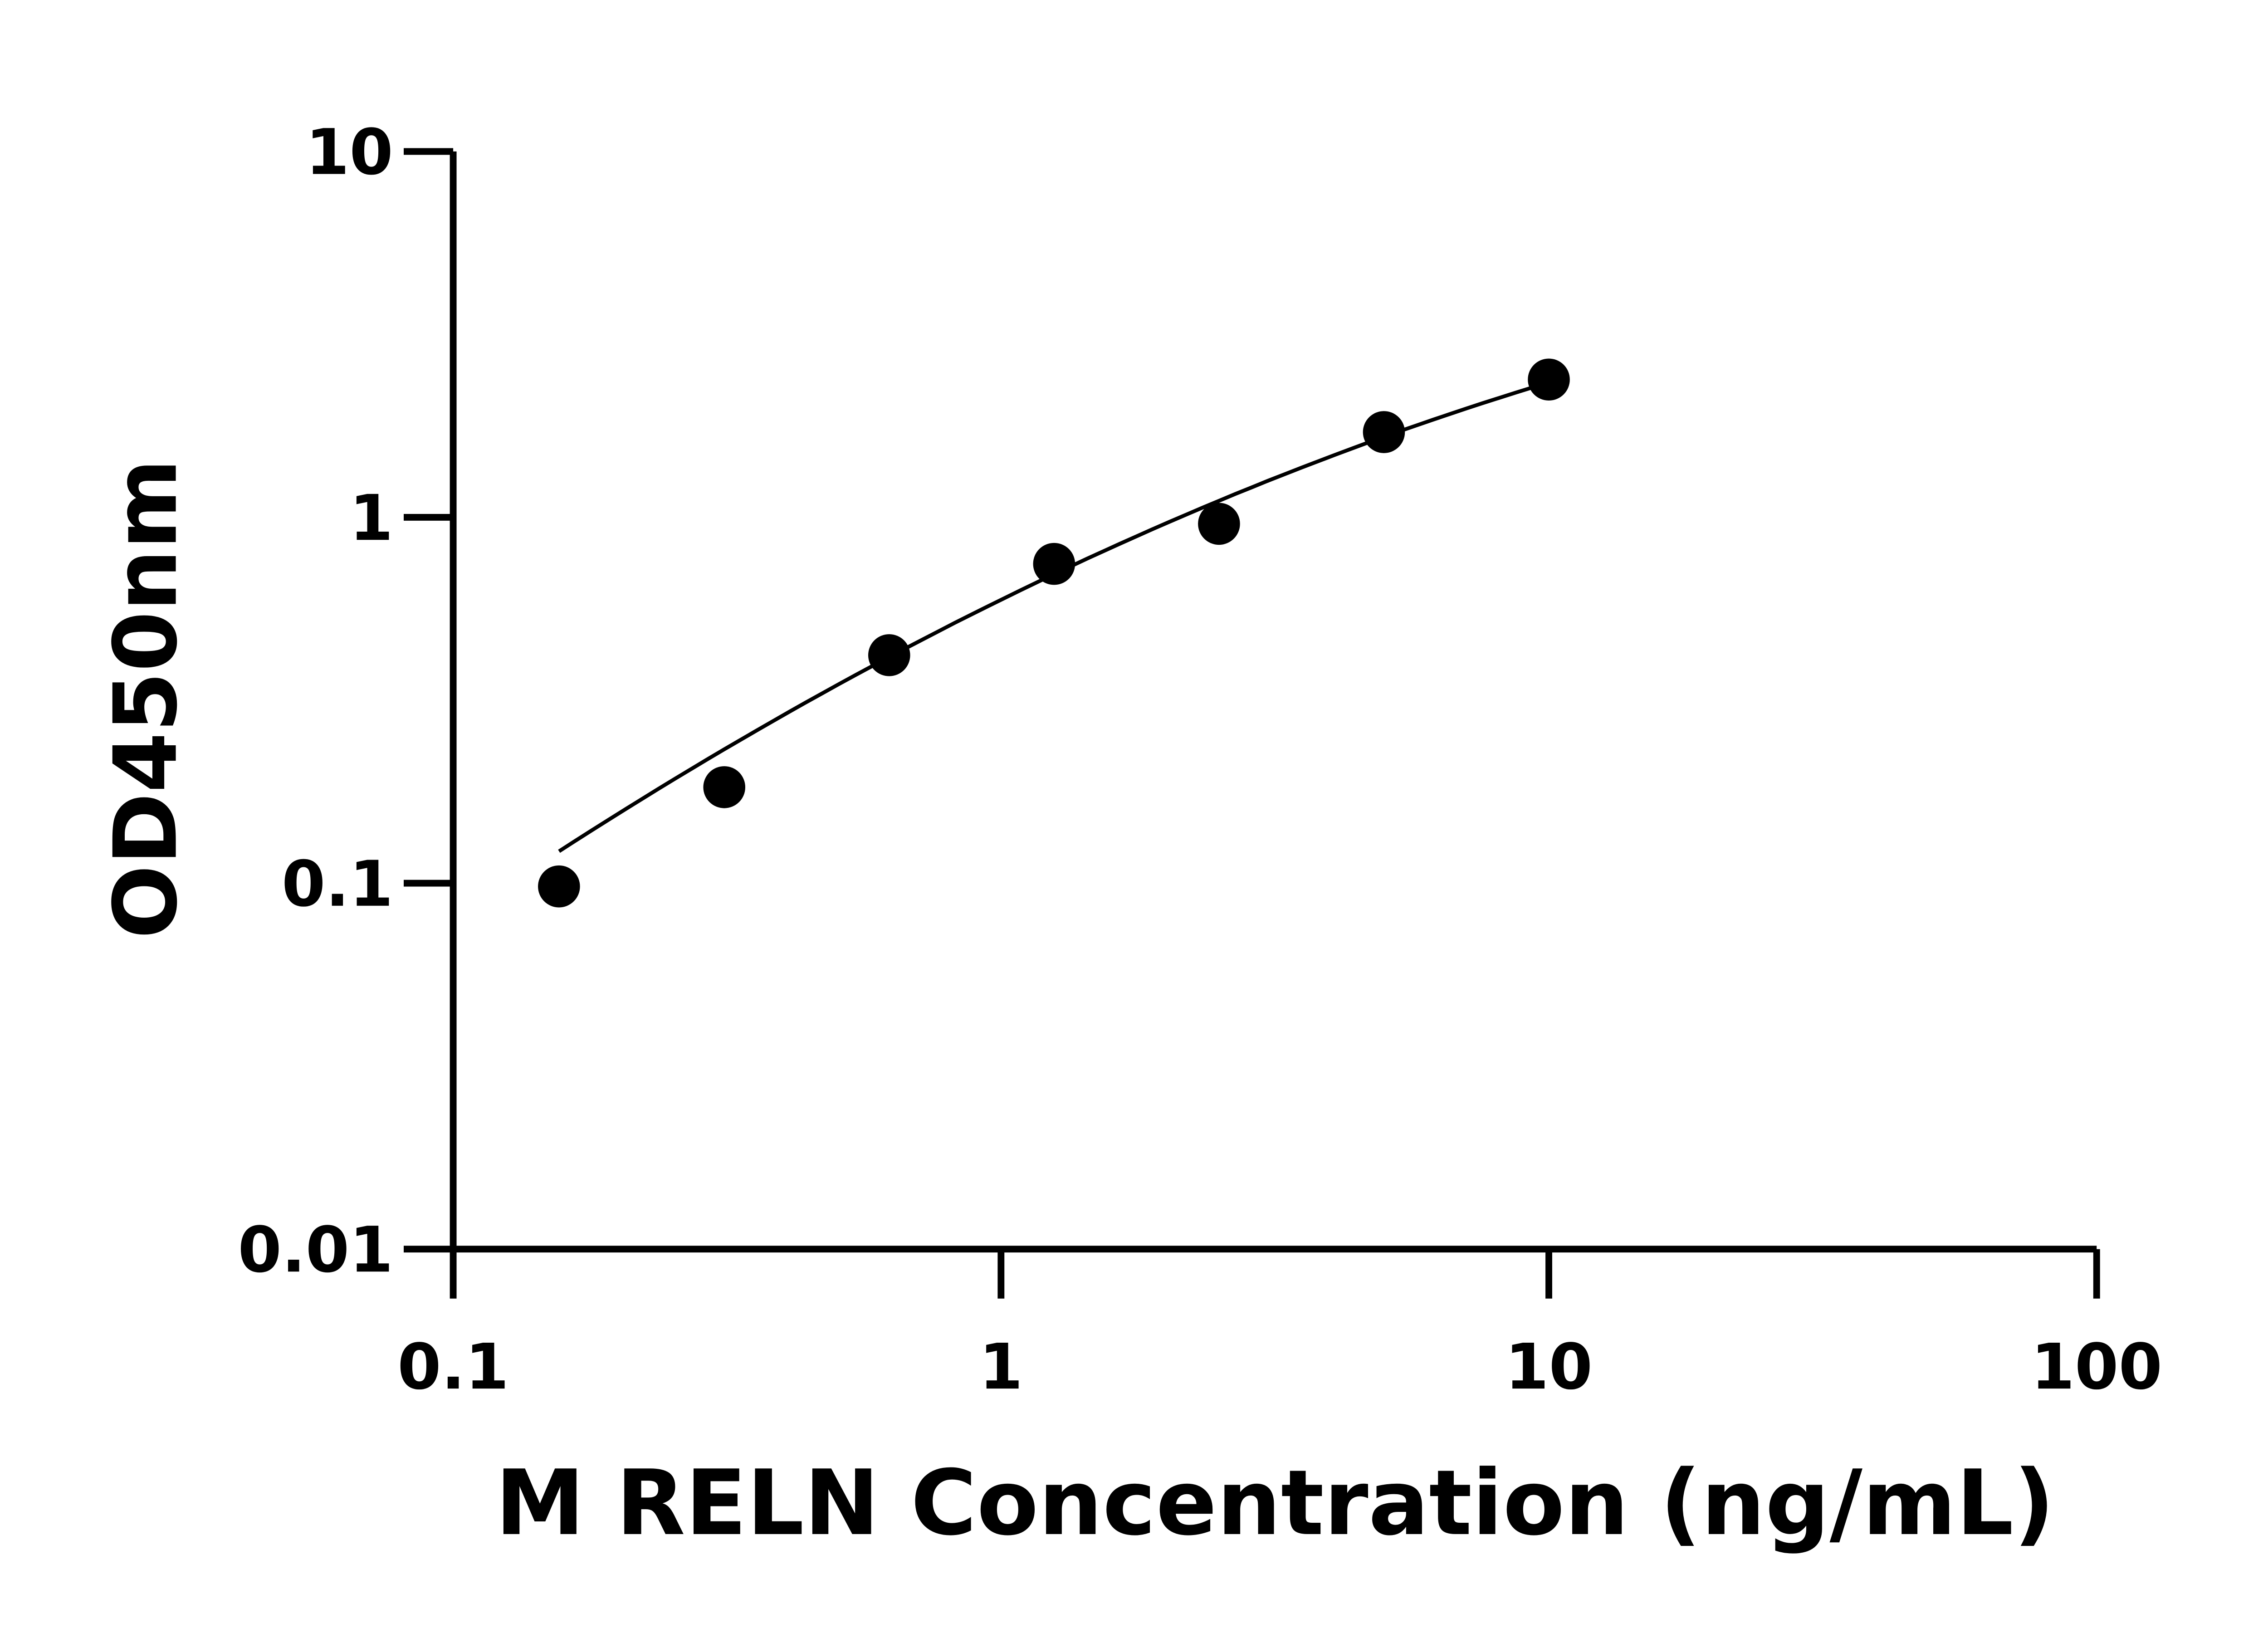  I want to click on x-tick-label: 100, so click(2096, 1366).